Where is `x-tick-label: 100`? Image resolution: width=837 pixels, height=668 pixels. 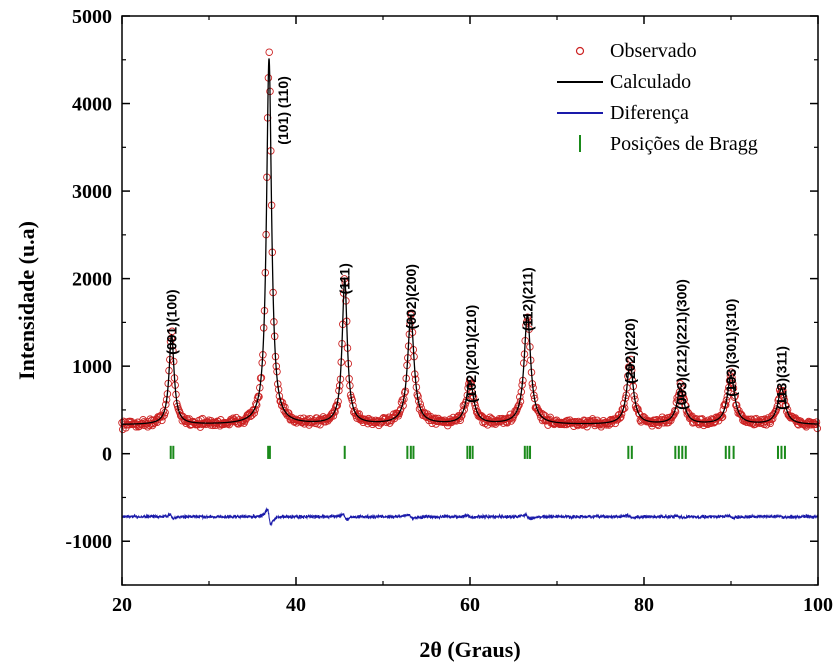 x-tick-label: 100 is located at coordinates (818, 605).